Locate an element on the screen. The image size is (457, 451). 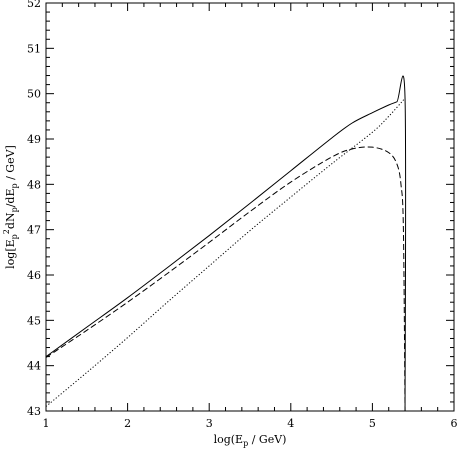
x-tick-label: 2 is located at coordinates (127, 423).